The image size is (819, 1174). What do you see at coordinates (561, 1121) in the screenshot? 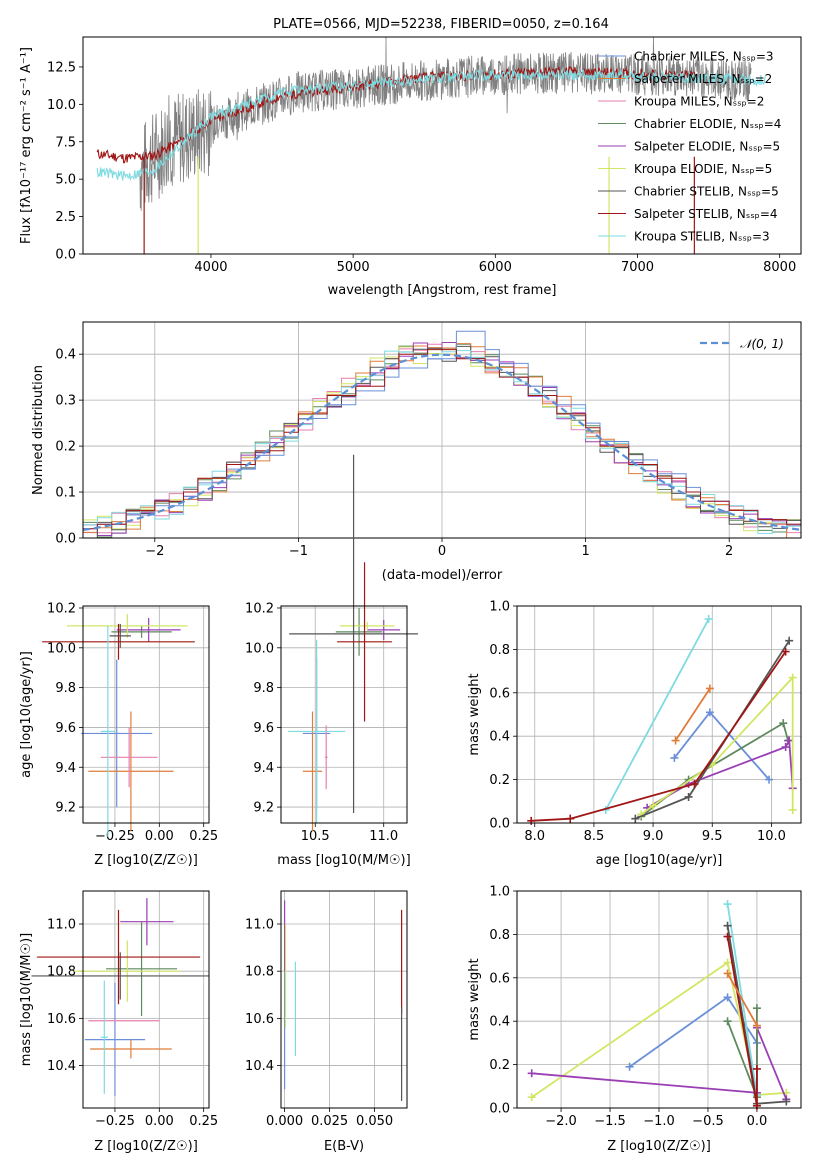
I see `zw-xtick-label: −2.0` at bounding box center [561, 1121].